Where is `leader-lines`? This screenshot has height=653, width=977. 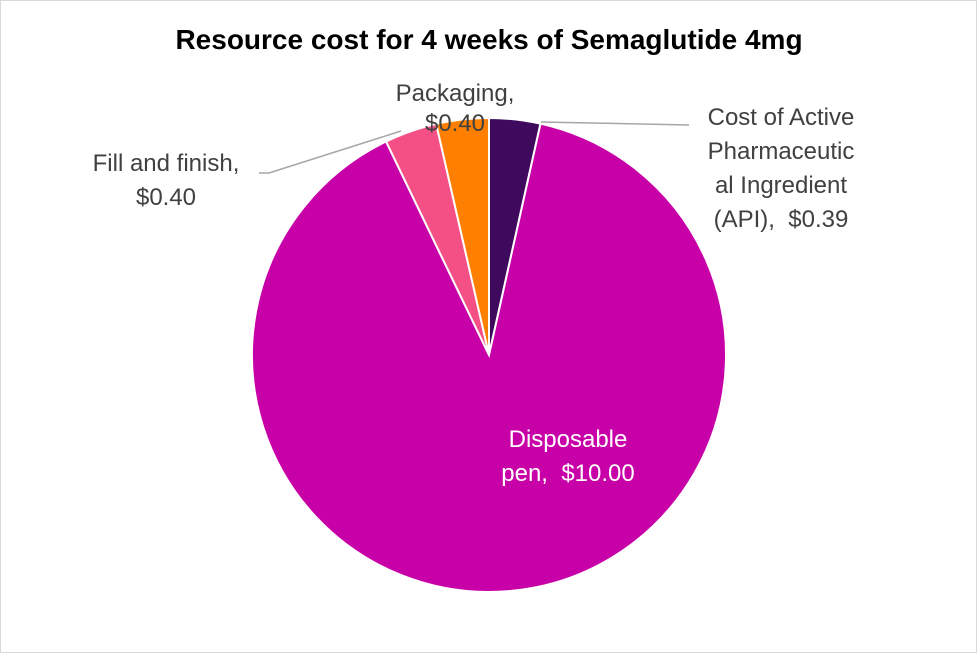 leader-lines is located at coordinates (474, 147).